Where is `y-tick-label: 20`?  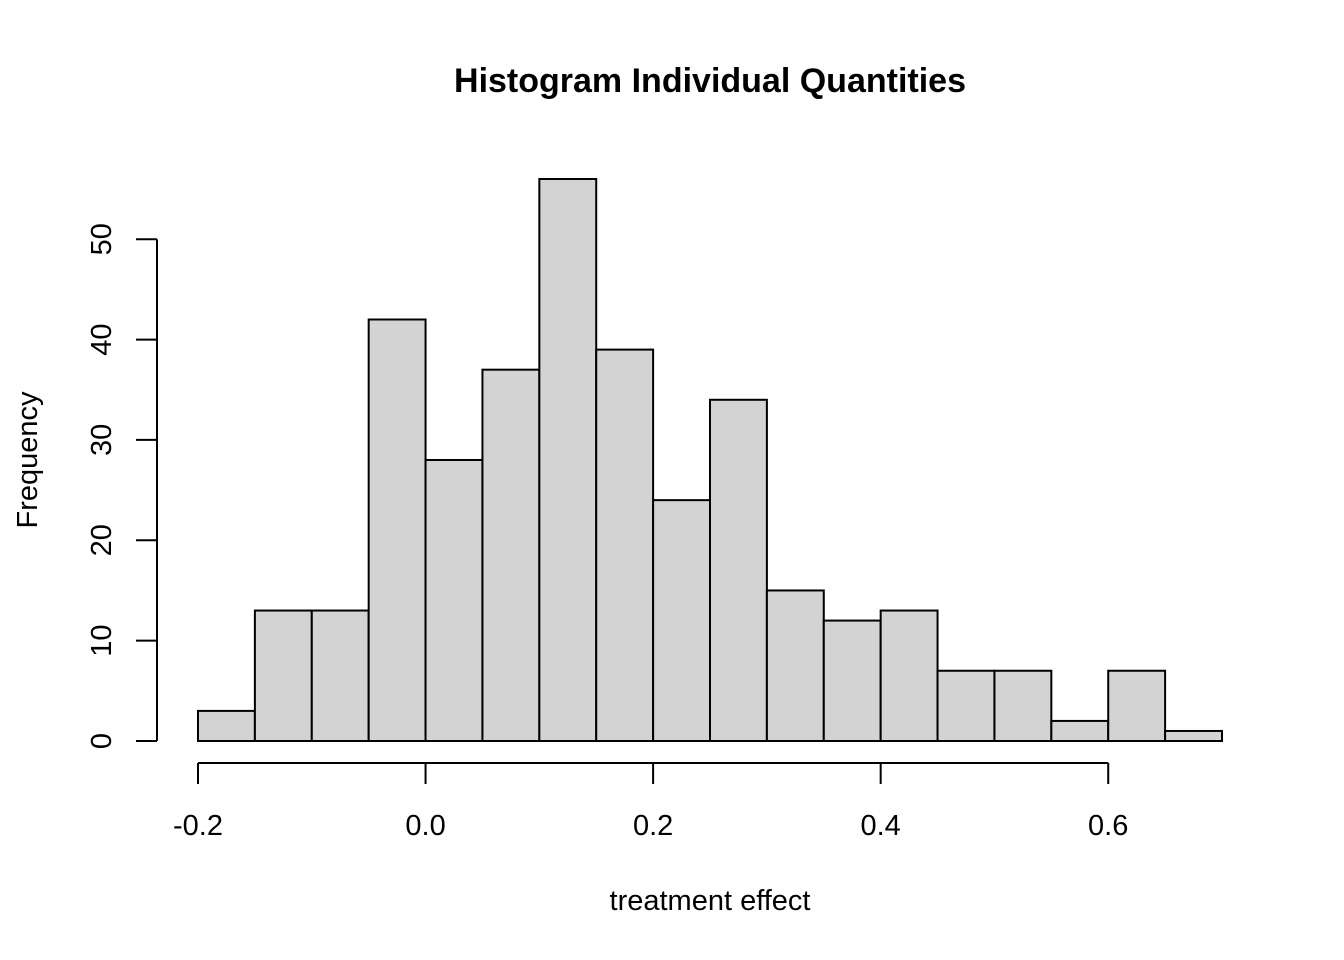
y-tick-label: 20 is located at coordinates (102, 540).